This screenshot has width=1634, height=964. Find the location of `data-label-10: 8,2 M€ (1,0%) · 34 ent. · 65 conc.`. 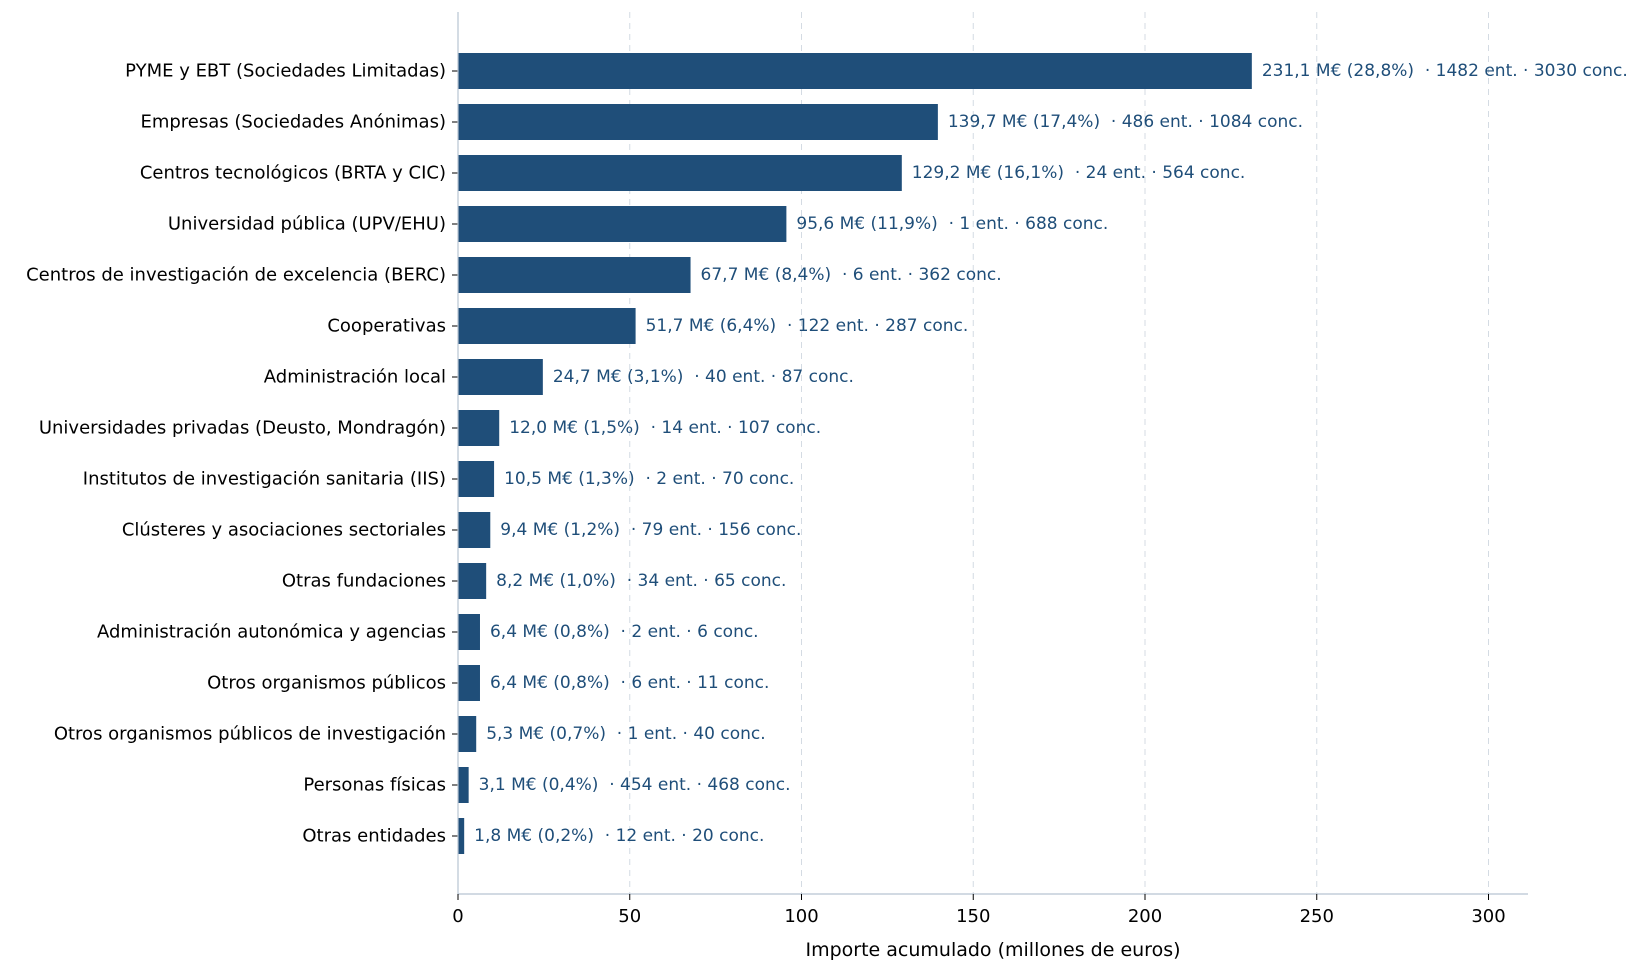

data-label-10: 8,2 M€ (1,0%) · 34 ent. · 65 conc. is located at coordinates (641, 581).